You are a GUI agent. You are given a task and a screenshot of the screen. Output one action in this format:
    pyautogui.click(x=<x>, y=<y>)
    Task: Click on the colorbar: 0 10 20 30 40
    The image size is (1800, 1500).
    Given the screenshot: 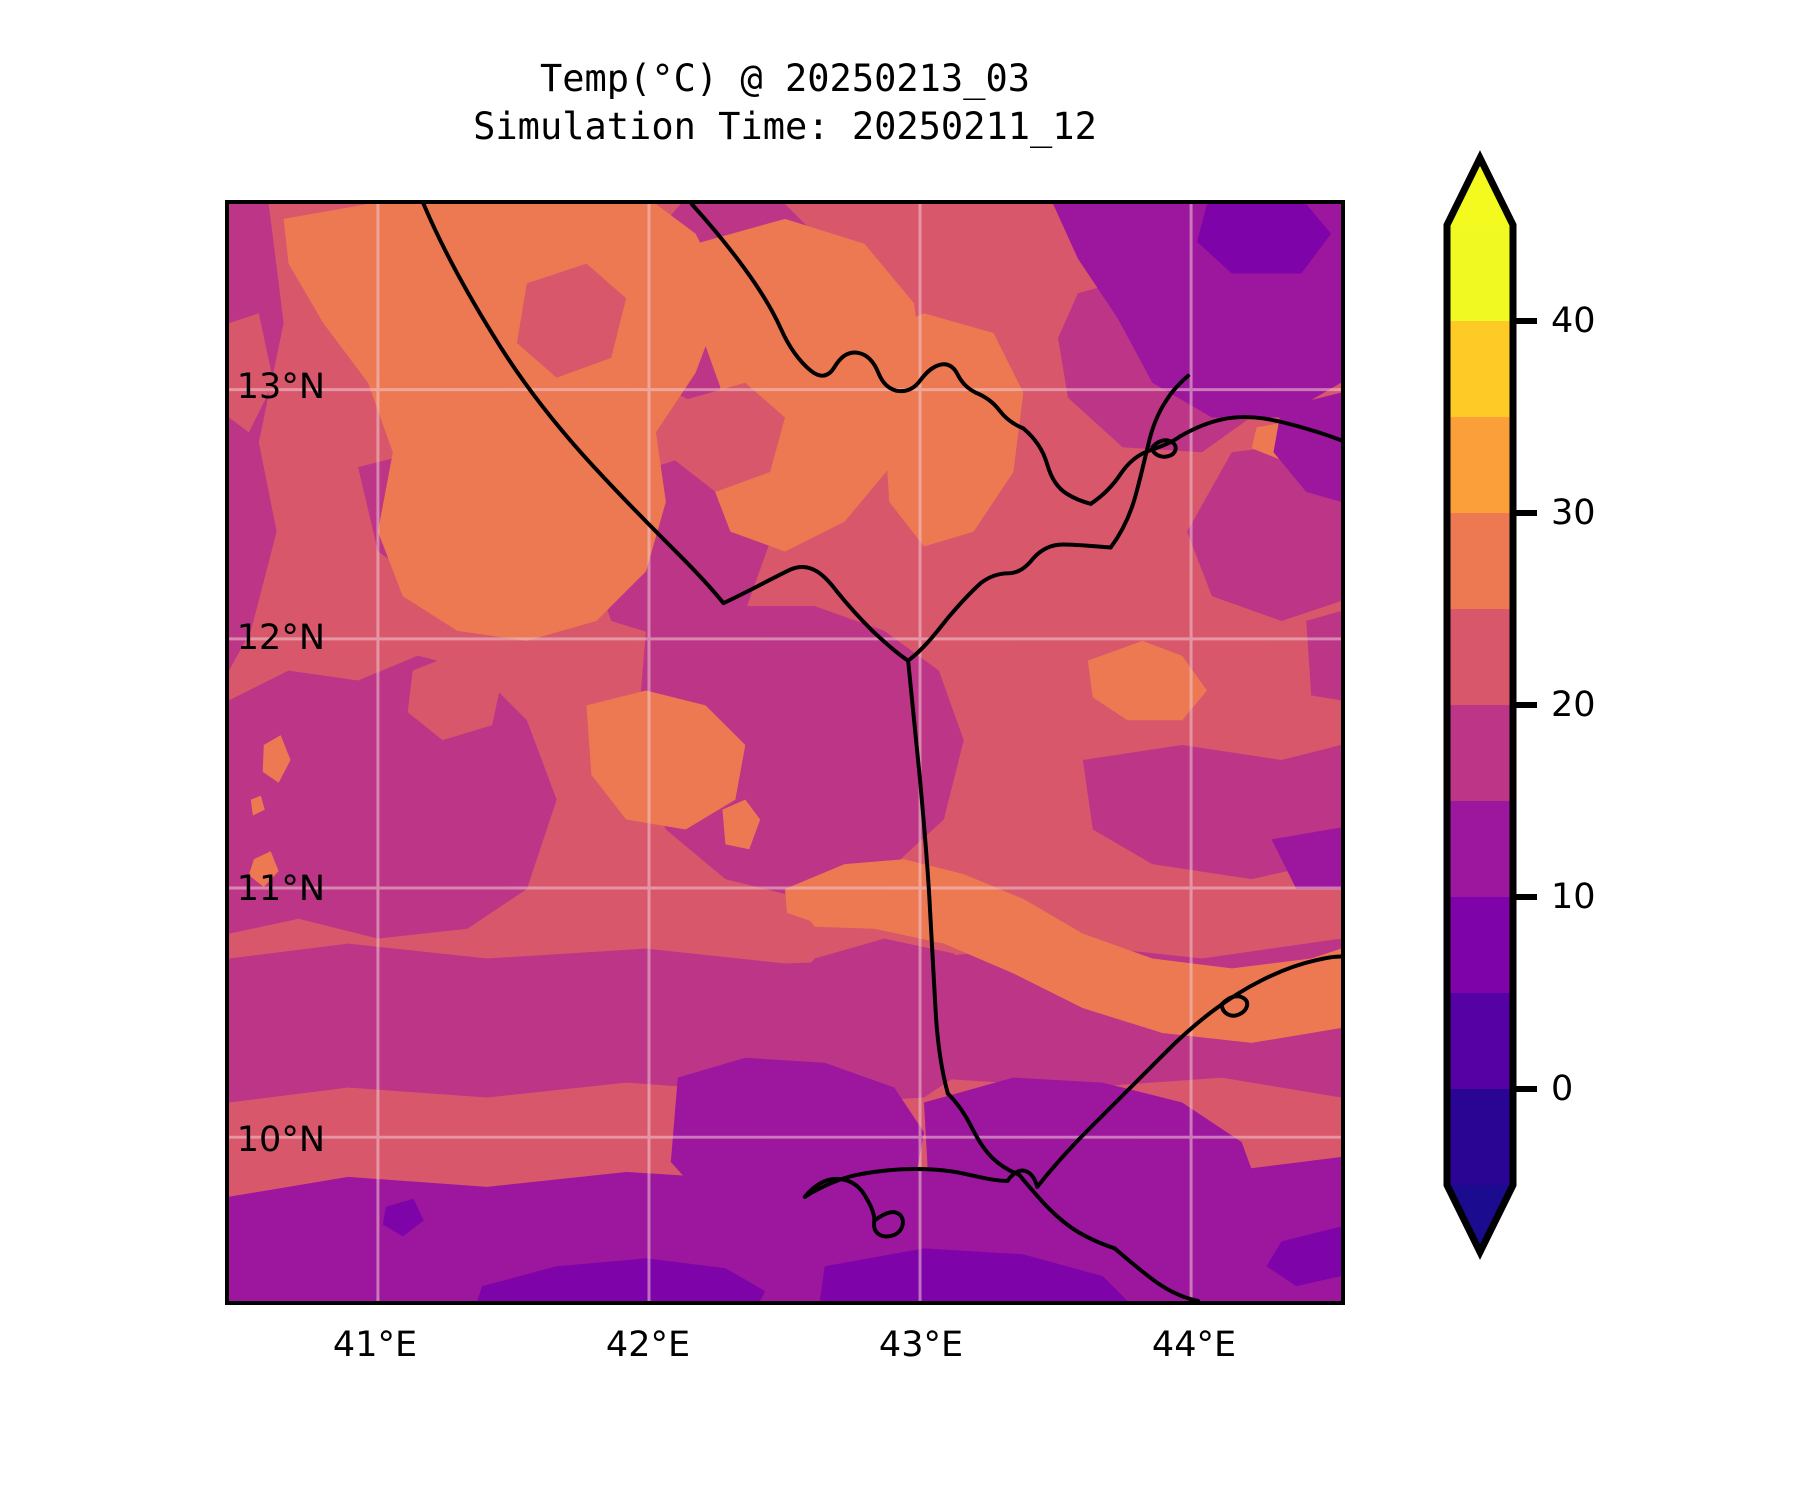 What is the action you would take?
    pyautogui.click(x=1575, y=740)
    